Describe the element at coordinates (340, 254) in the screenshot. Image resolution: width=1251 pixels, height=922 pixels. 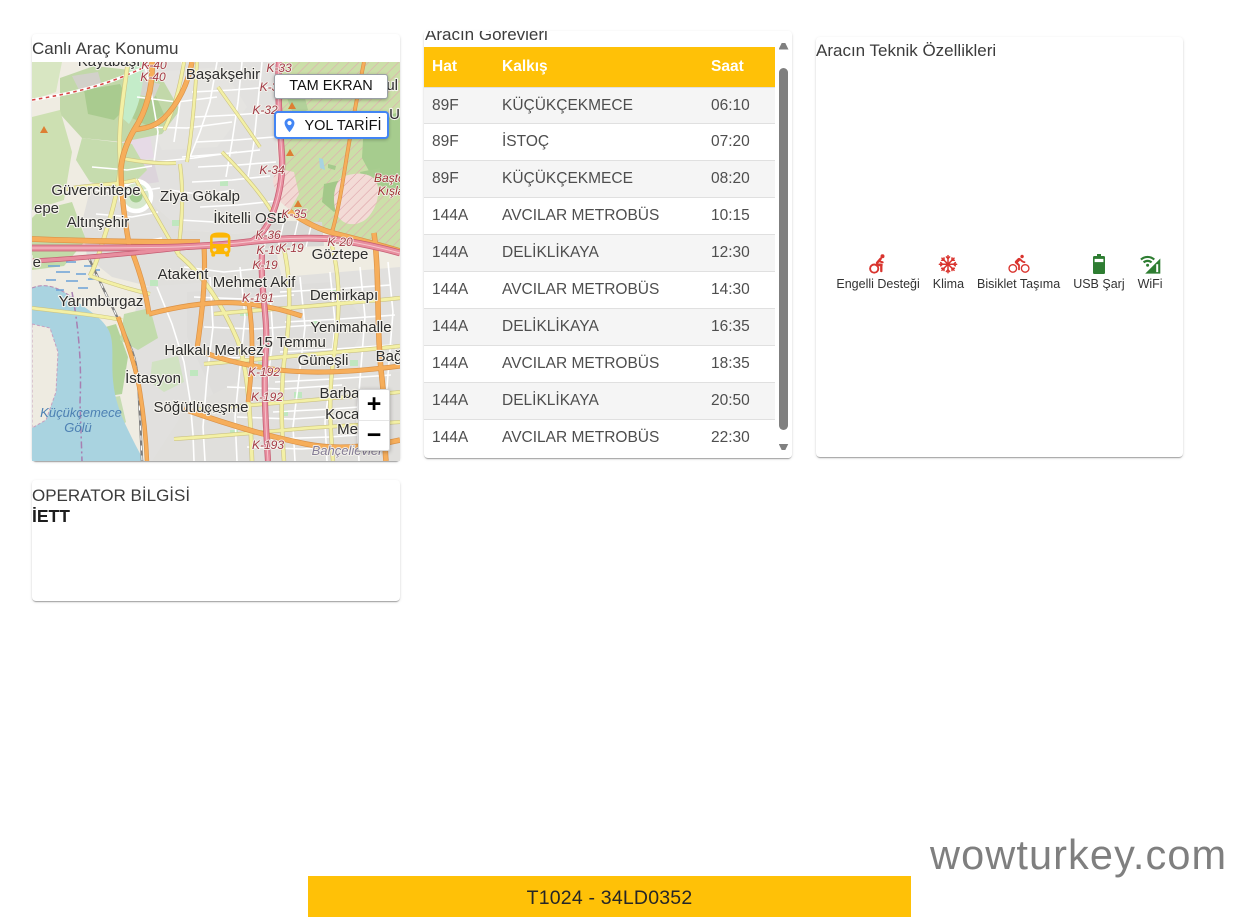
I see `svg-text: Göztepe` at that location.